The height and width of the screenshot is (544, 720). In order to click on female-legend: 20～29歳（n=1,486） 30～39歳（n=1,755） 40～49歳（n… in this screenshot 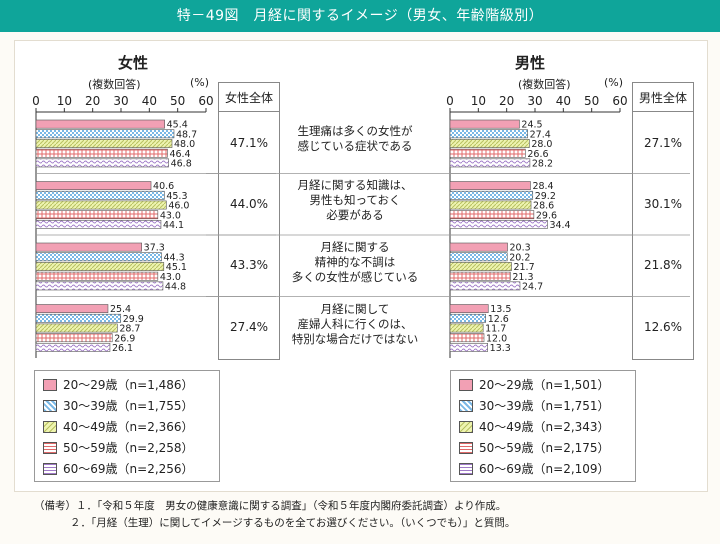, I will do `click(127, 426)`.